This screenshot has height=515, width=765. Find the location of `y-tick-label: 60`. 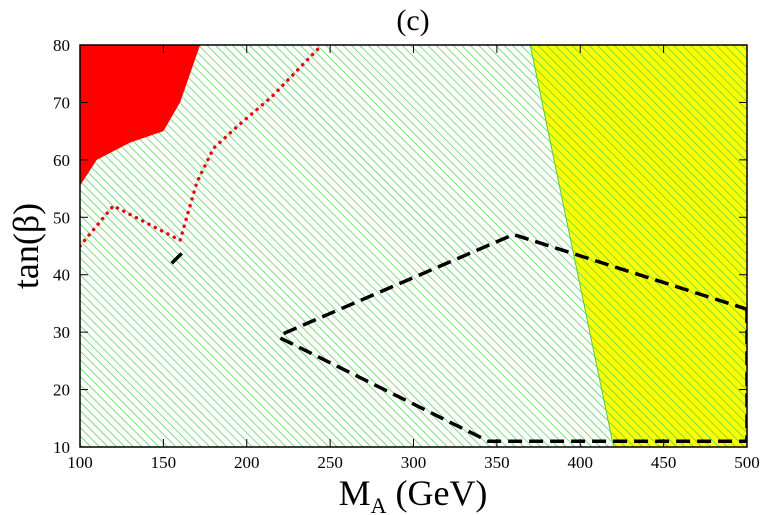

y-tick-label: 60 is located at coordinates (61, 160).